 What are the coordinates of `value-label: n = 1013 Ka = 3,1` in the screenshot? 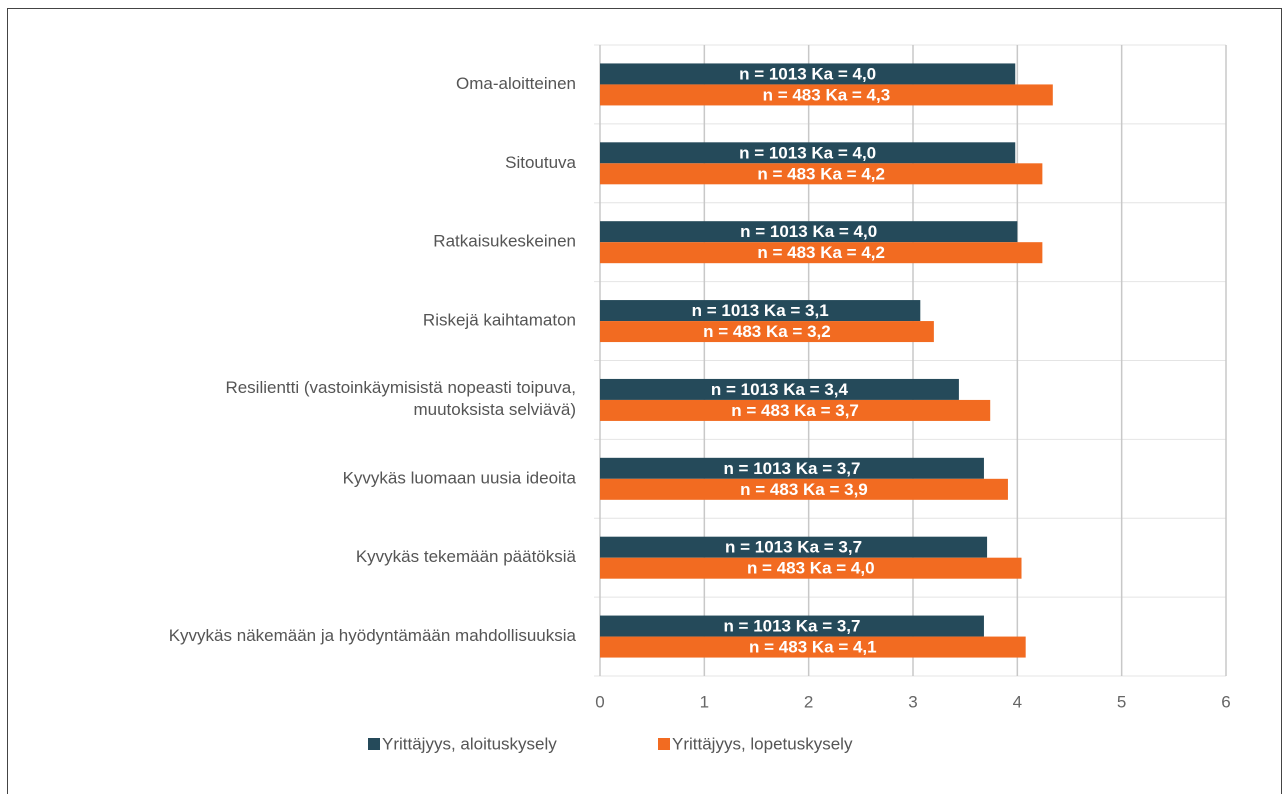 It's located at (760, 310).